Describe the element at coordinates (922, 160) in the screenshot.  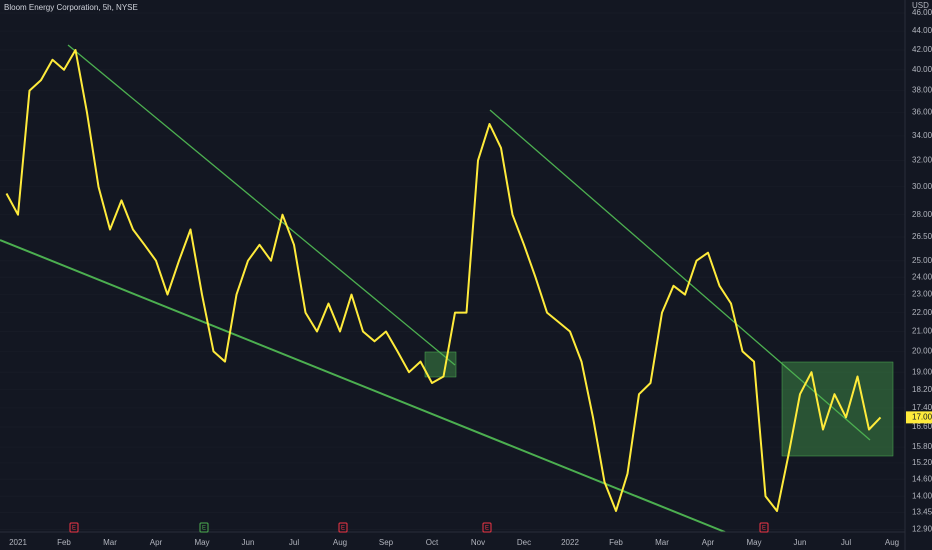
I see `y-tick-label: 32.00` at that location.